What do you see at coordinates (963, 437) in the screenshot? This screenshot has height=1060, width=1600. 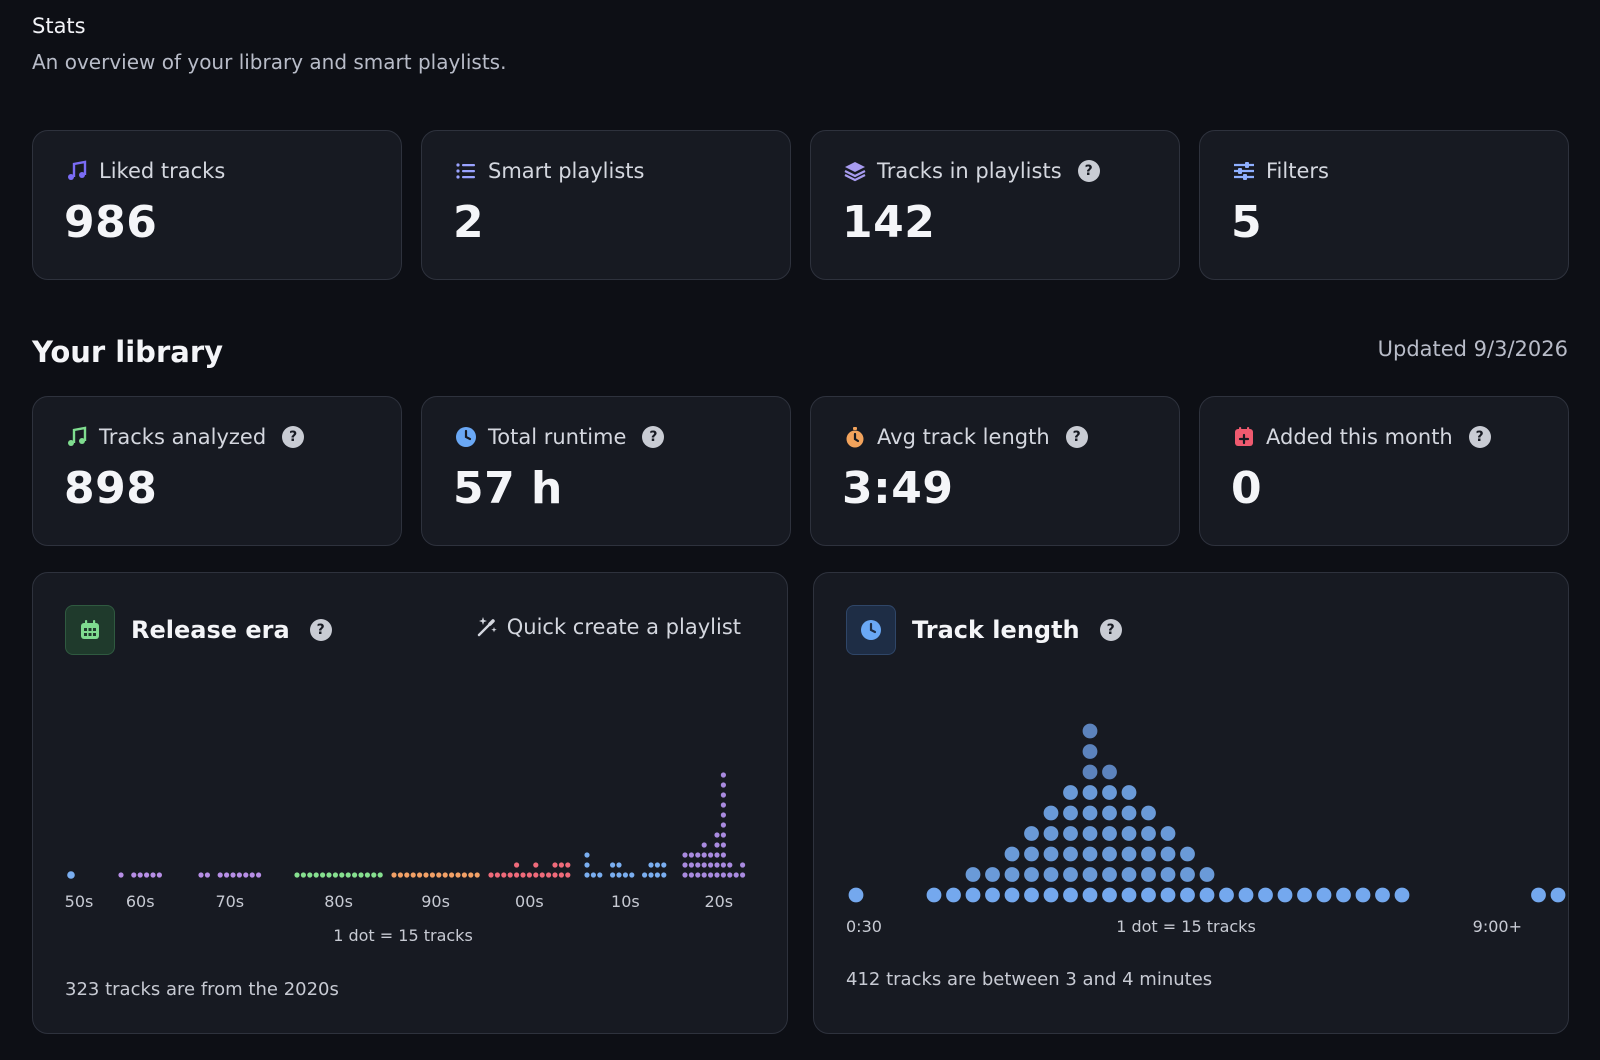 I see `stat-label: Avg track length` at bounding box center [963, 437].